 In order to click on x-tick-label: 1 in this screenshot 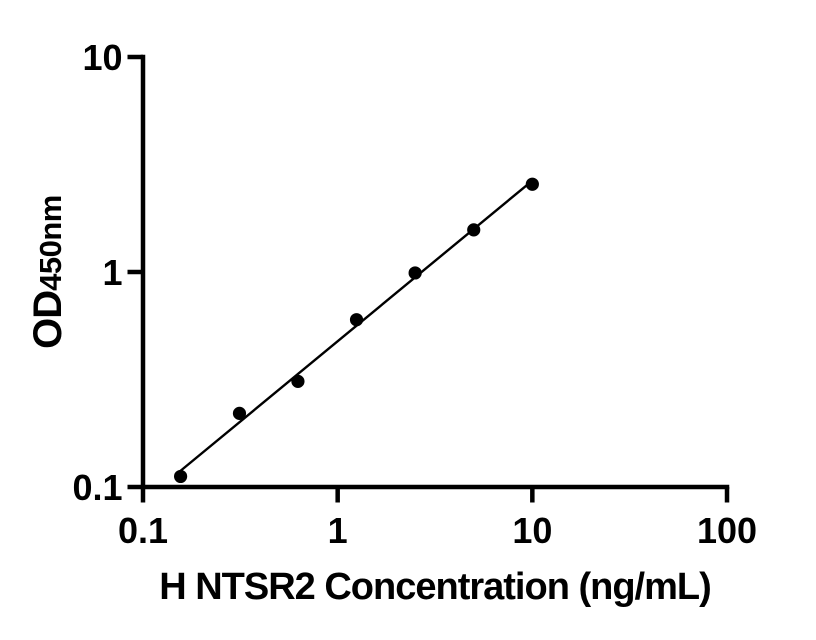, I will do `click(338, 530)`.